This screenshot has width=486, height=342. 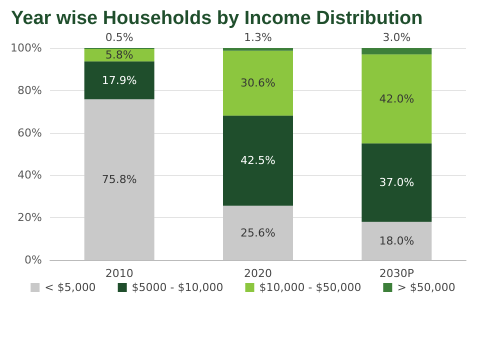 What do you see at coordinates (258, 37) in the screenshot?
I see `data-label: 1.3%` at bounding box center [258, 37].